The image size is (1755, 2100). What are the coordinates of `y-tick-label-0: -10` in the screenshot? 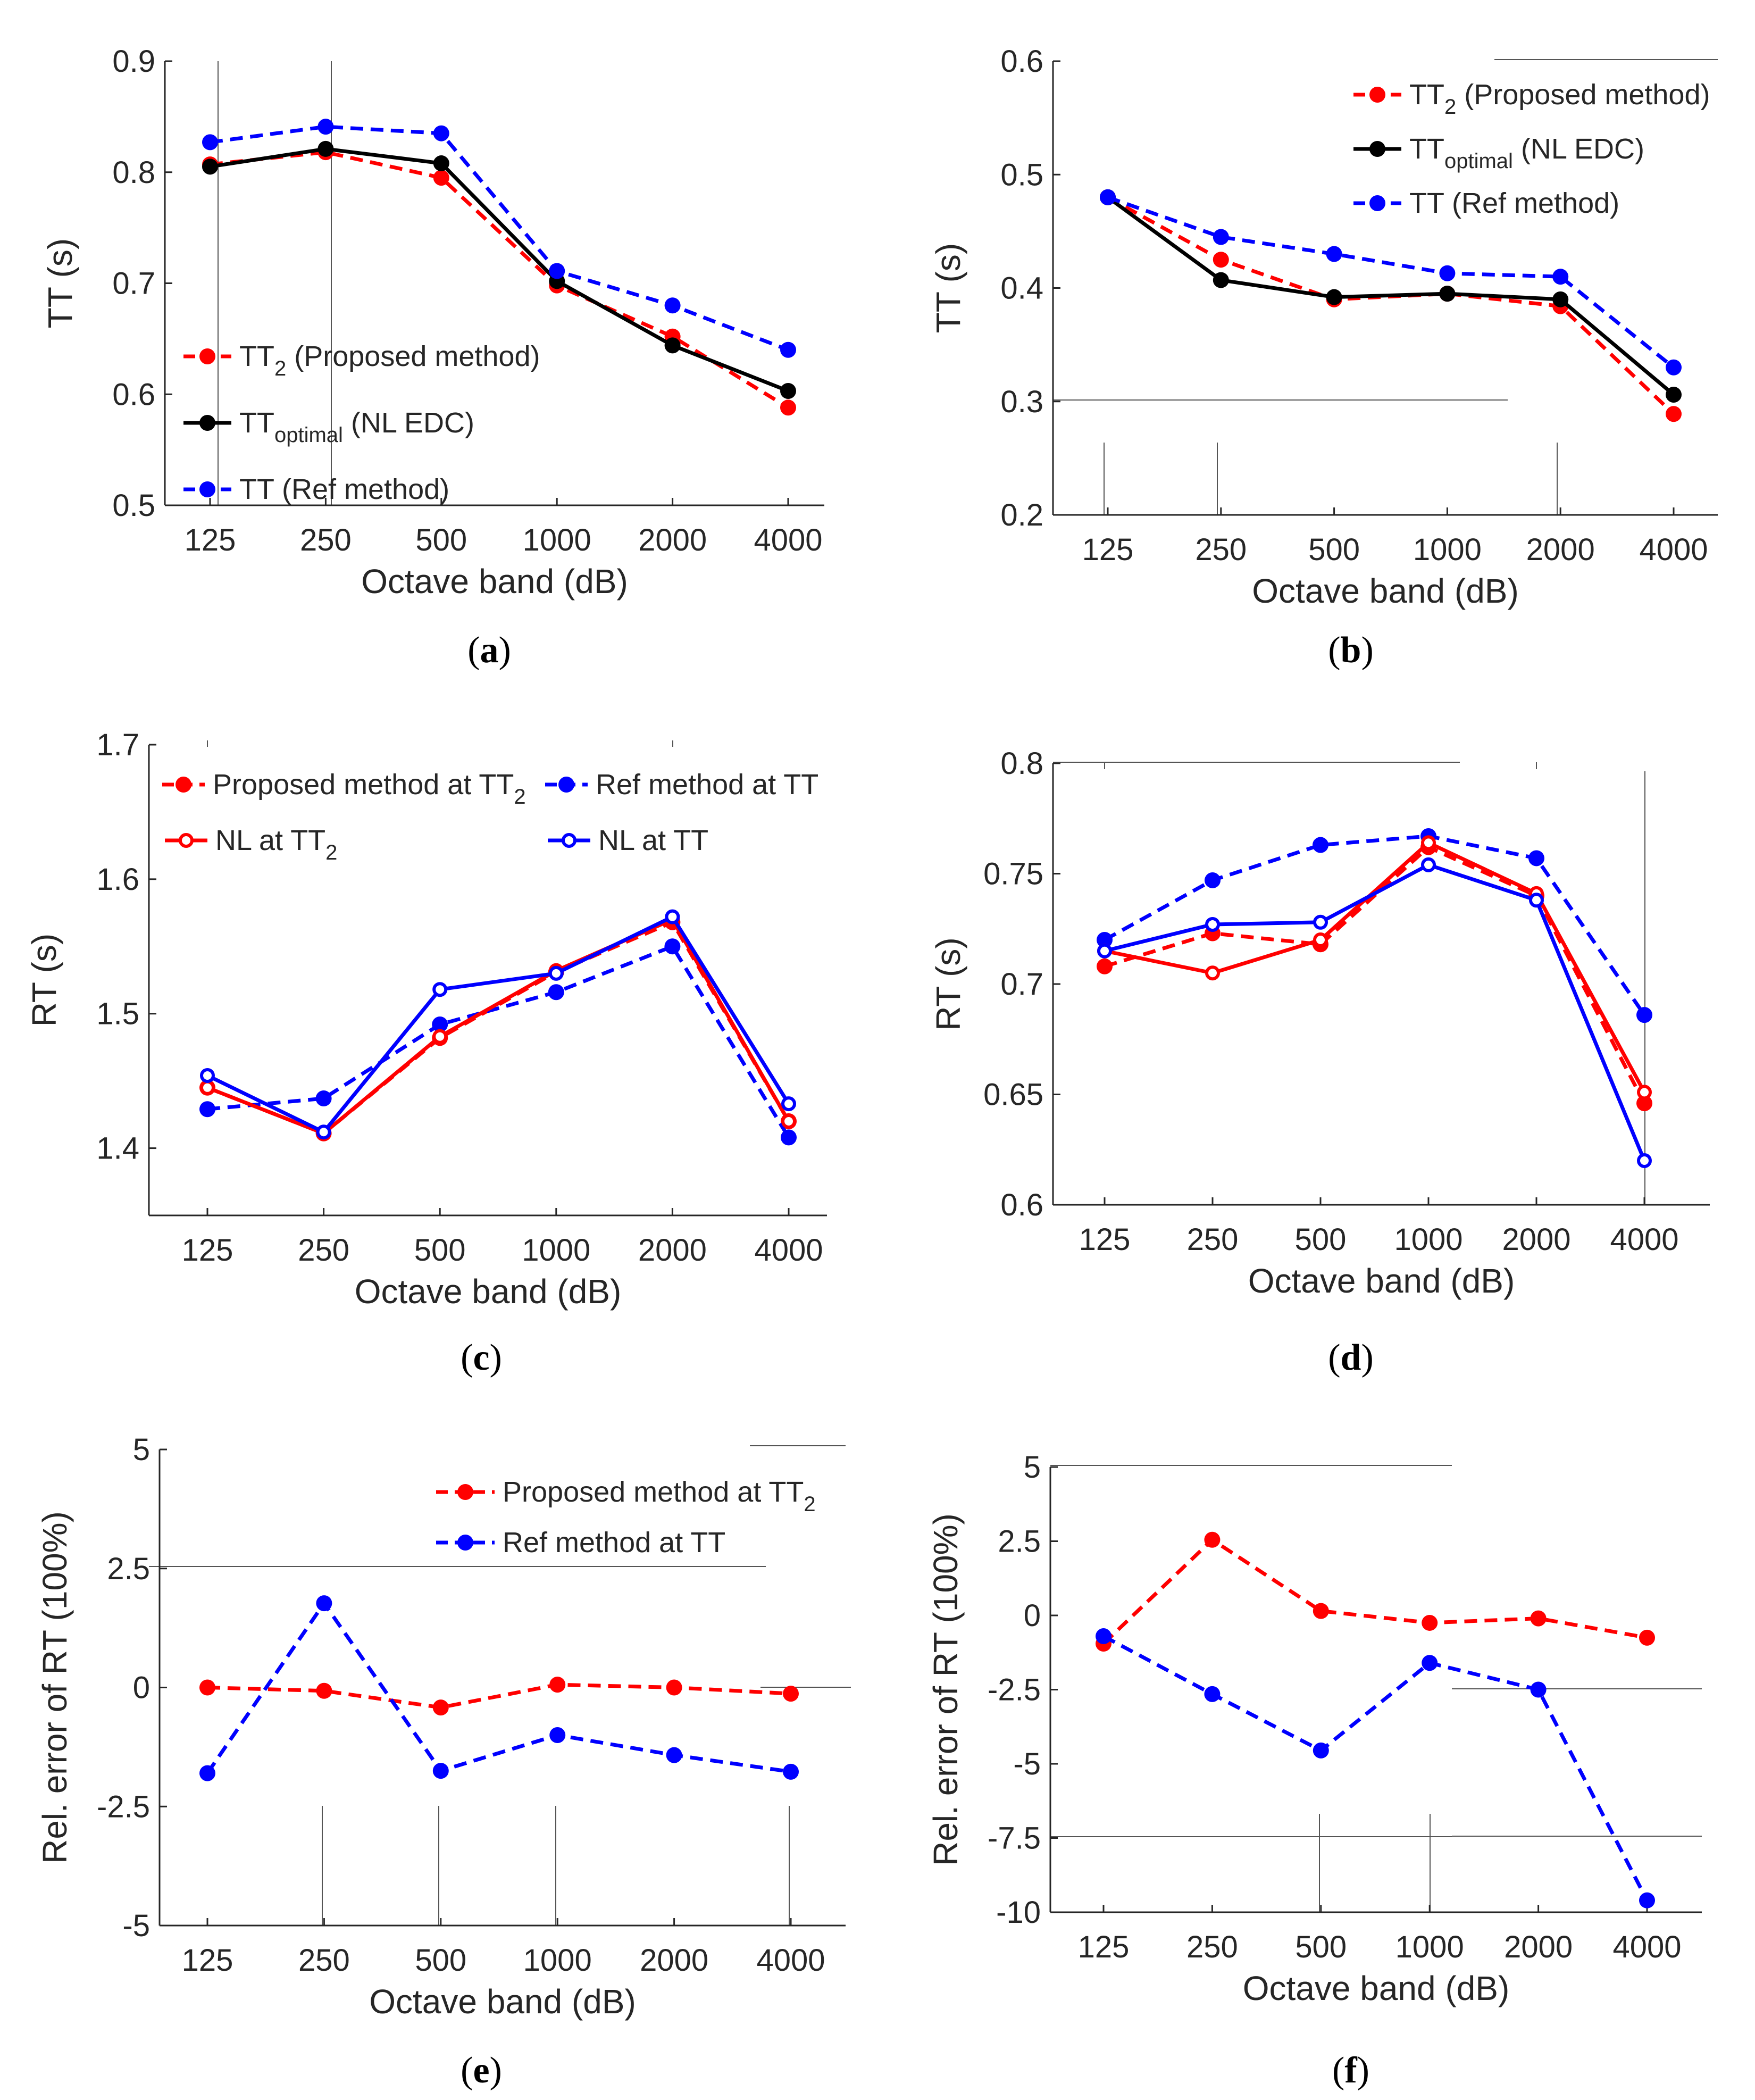 It's located at (1018, 1912).